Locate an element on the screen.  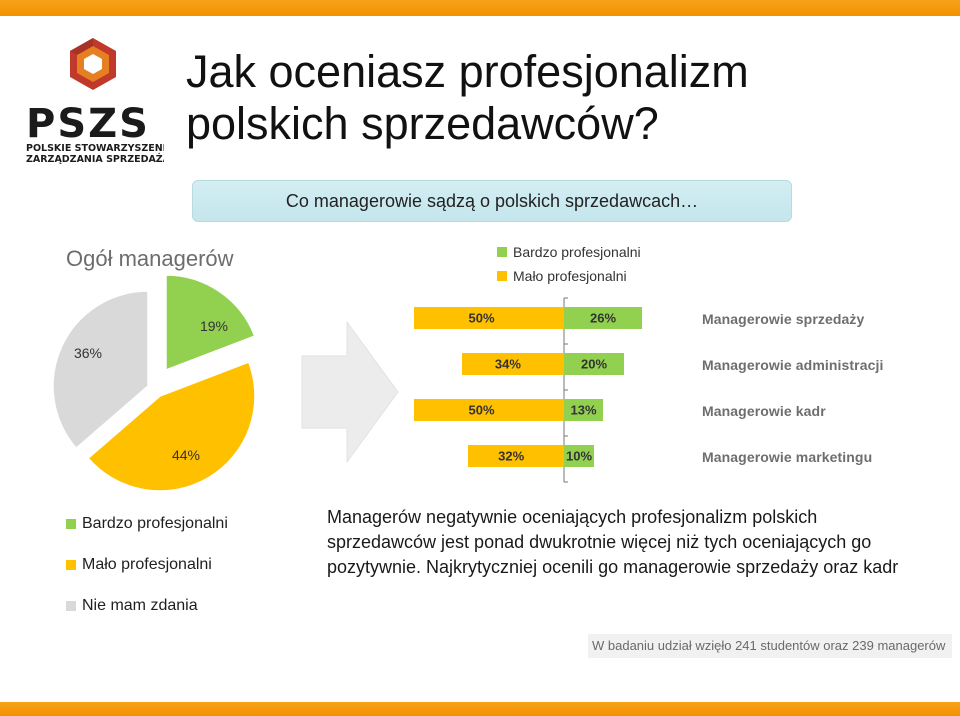
pie-title: Ogół managerów is located at coordinates (150, 258).